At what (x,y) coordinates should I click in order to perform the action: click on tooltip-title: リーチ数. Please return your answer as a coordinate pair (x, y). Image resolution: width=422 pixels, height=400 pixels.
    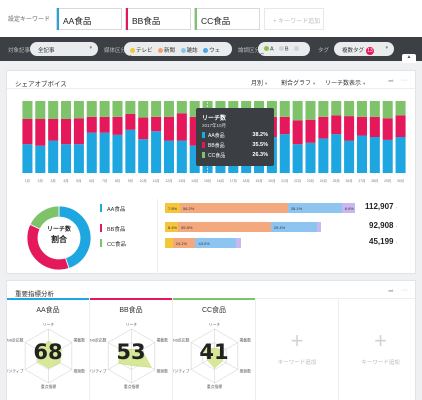
    Looking at the image, I should click on (214, 119).